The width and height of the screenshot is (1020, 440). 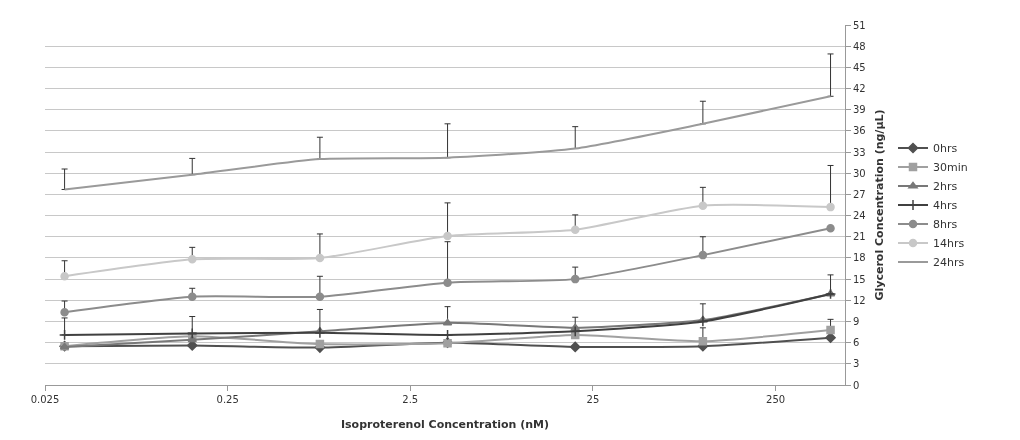 I want to click on y-tick-label: 15, so click(x=859, y=279).